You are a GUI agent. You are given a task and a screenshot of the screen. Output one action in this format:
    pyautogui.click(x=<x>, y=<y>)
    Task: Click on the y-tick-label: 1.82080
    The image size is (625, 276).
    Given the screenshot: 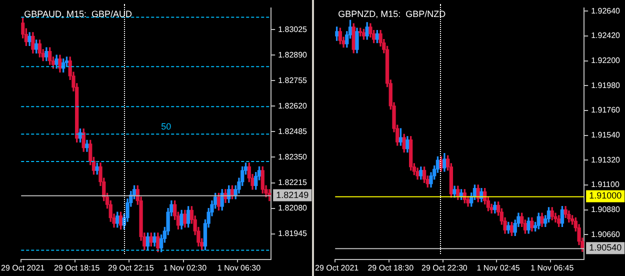 What is the action you would take?
    pyautogui.click(x=293, y=208)
    